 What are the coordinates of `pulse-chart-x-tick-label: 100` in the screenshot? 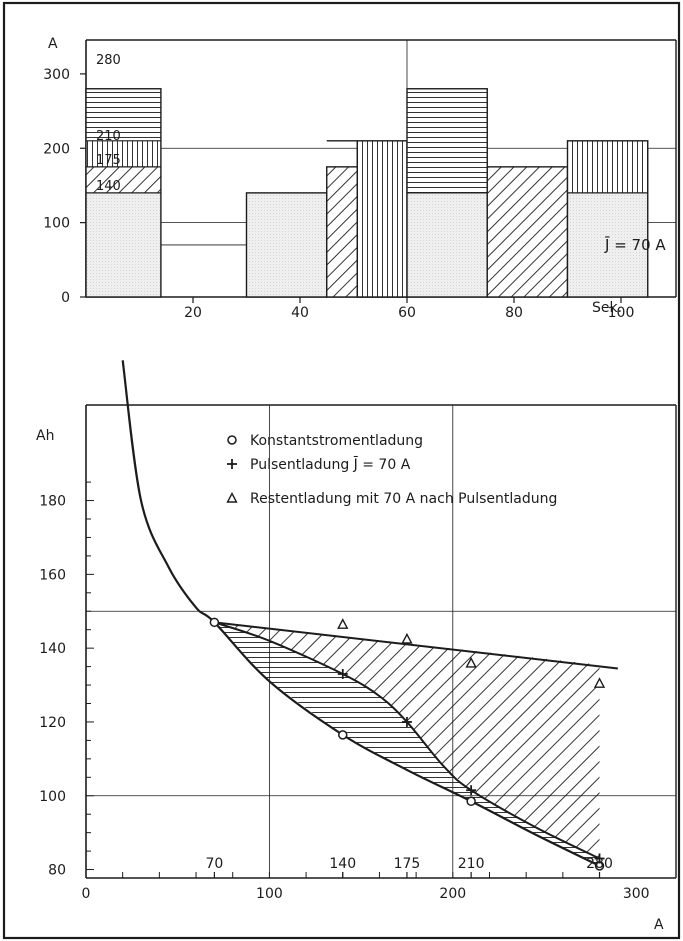 It's located at (621, 313).